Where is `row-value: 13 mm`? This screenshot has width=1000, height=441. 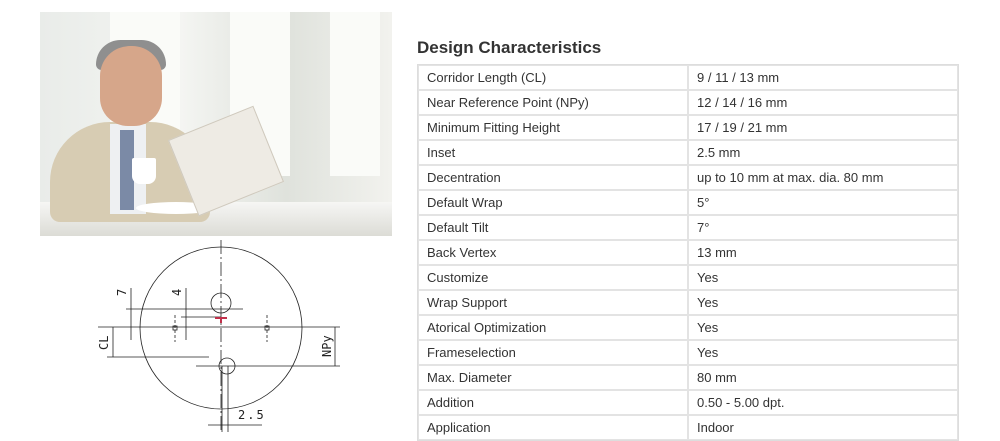
row-value: 13 mm is located at coordinates (823, 252).